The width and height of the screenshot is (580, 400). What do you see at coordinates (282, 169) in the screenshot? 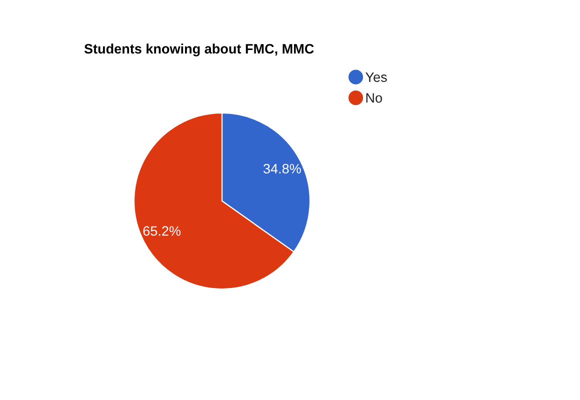
I see `data-label: 34.8%` at bounding box center [282, 169].